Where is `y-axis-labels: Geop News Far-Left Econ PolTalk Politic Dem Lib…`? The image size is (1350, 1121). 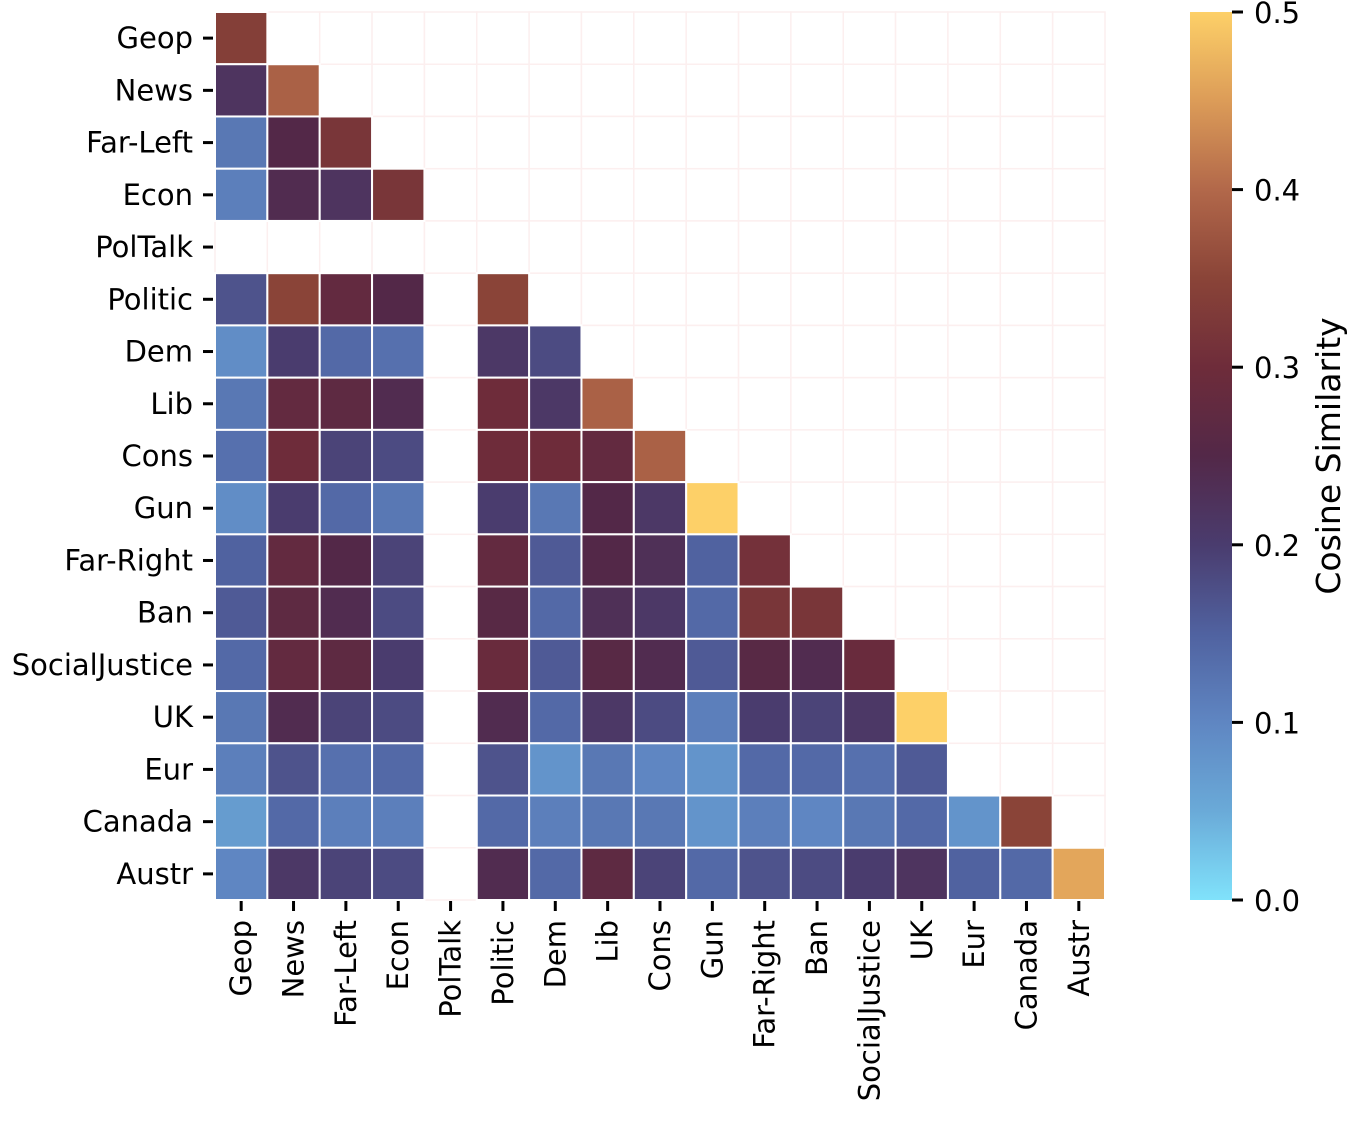
y-axis-labels: Geop News Far-Left Econ PolTalk Politic Dem Lib… is located at coordinates (112, 456).